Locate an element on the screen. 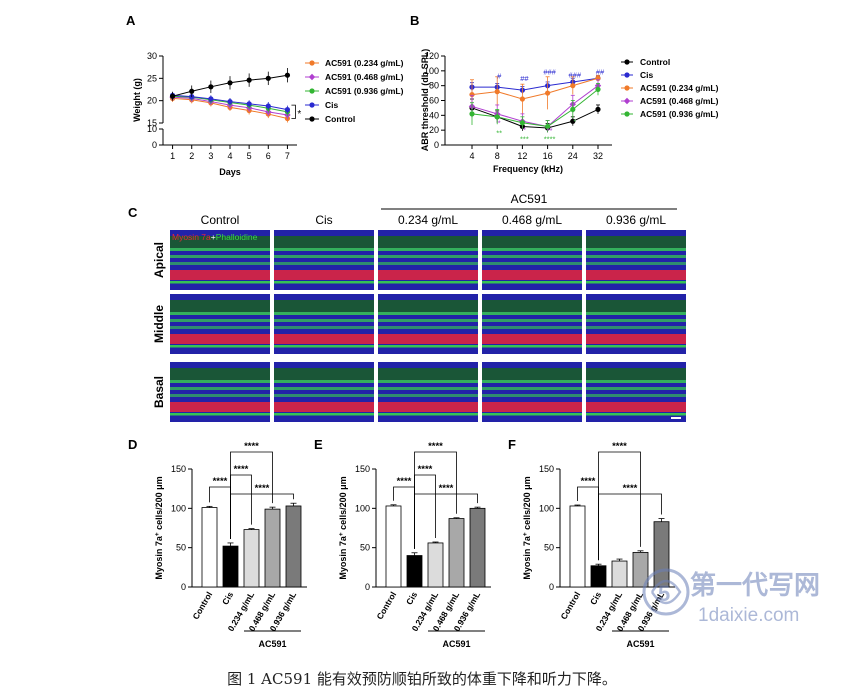 This screenshot has height=693, width=844. legend-label-high: AC591 (0.936 g/mL) is located at coordinates (679, 114).